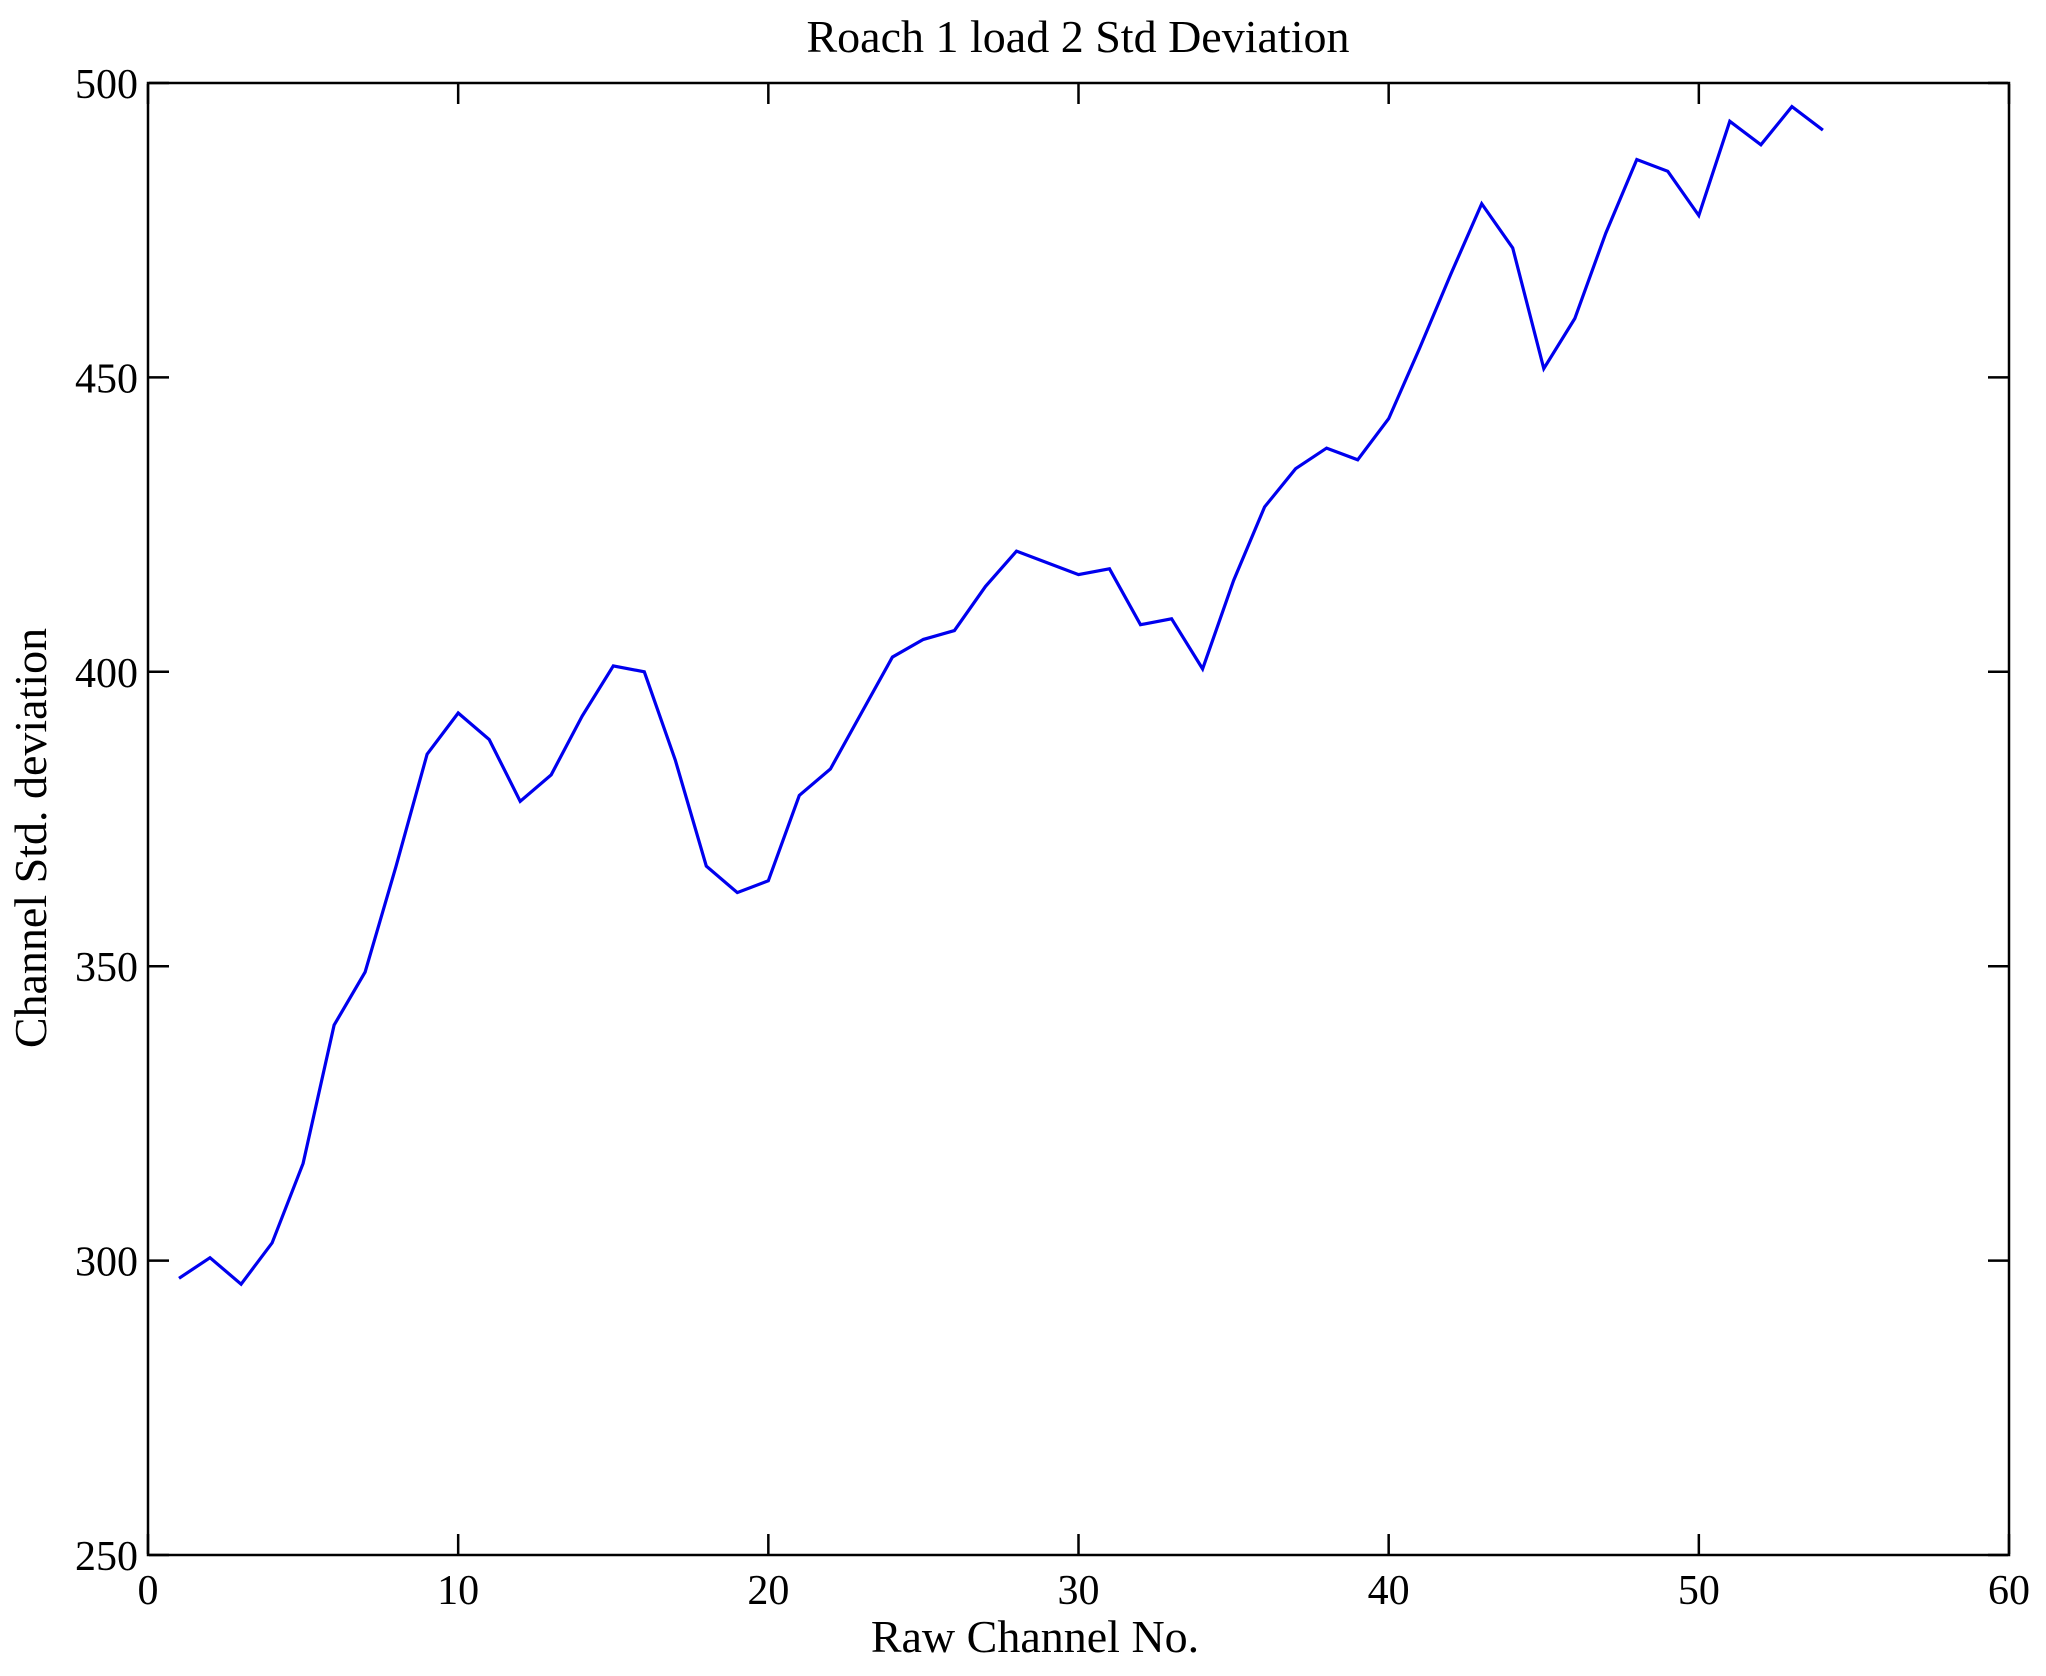 This screenshot has height=1676, width=2046. I want to click on x-tick-label: 50, so click(1699, 1591).